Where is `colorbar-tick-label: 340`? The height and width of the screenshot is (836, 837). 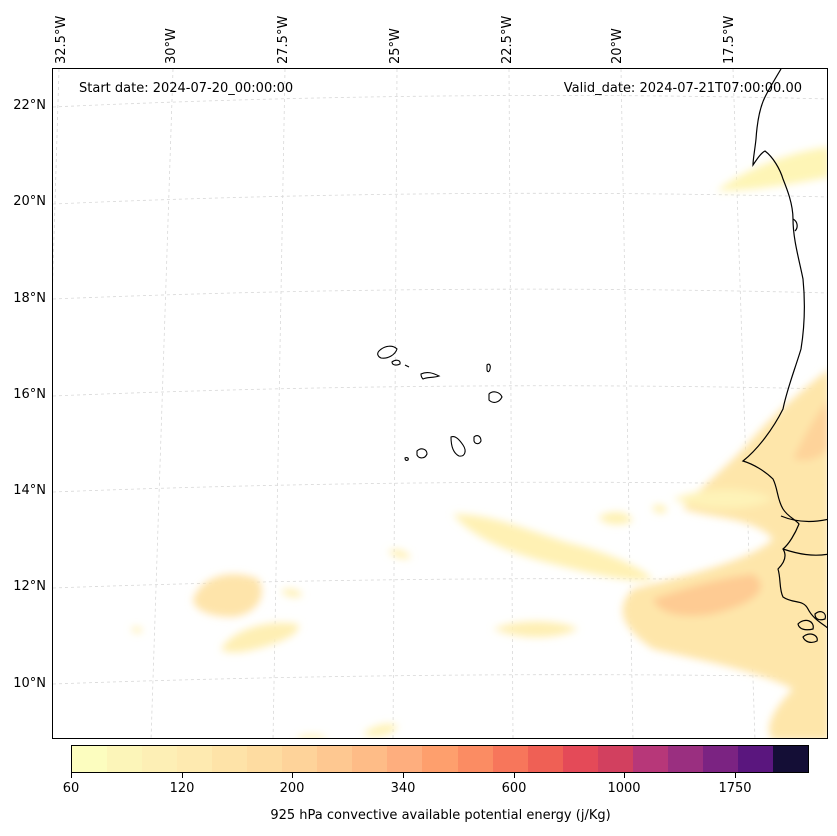
colorbar-tick-label: 340 is located at coordinates (403, 788).